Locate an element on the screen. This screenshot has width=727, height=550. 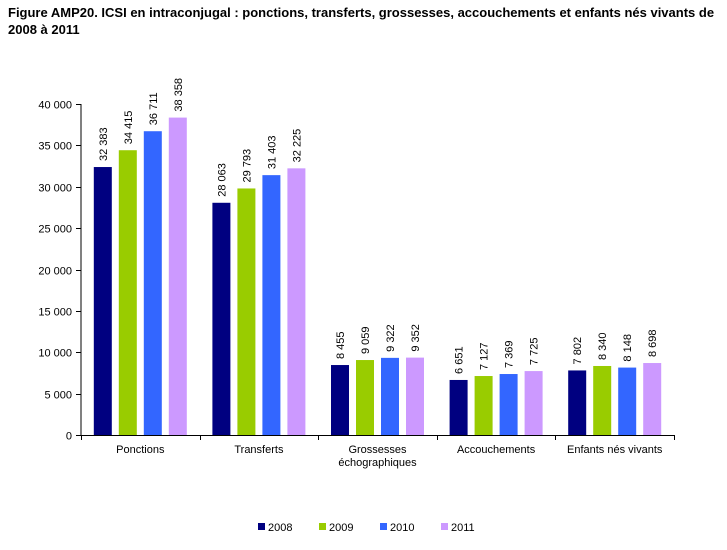
data-label: 8 148 is located at coordinates (628, 348).